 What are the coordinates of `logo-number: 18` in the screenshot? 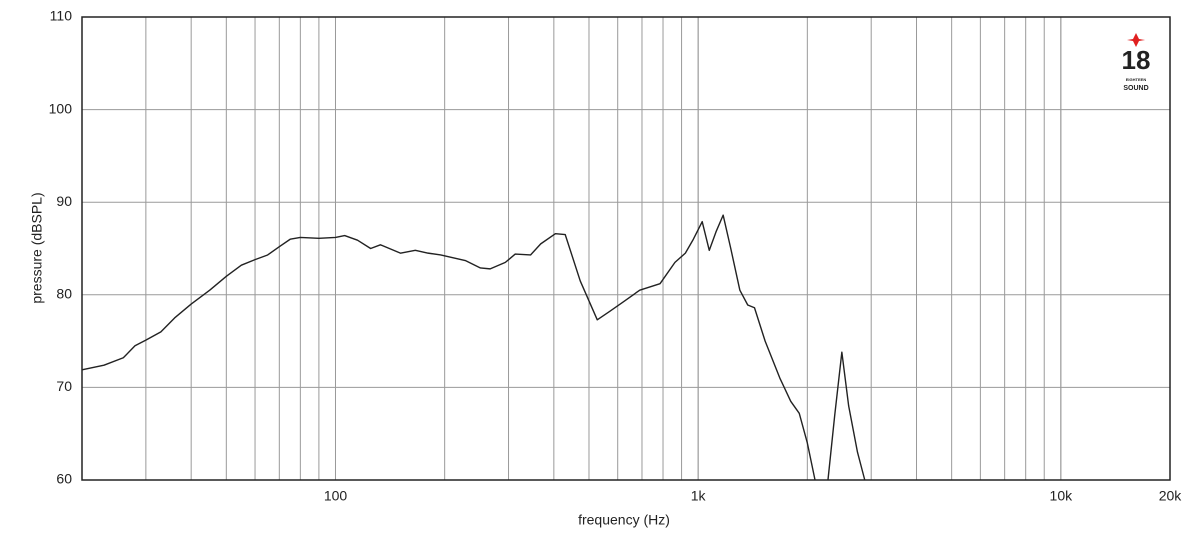 It's located at (1136, 60).